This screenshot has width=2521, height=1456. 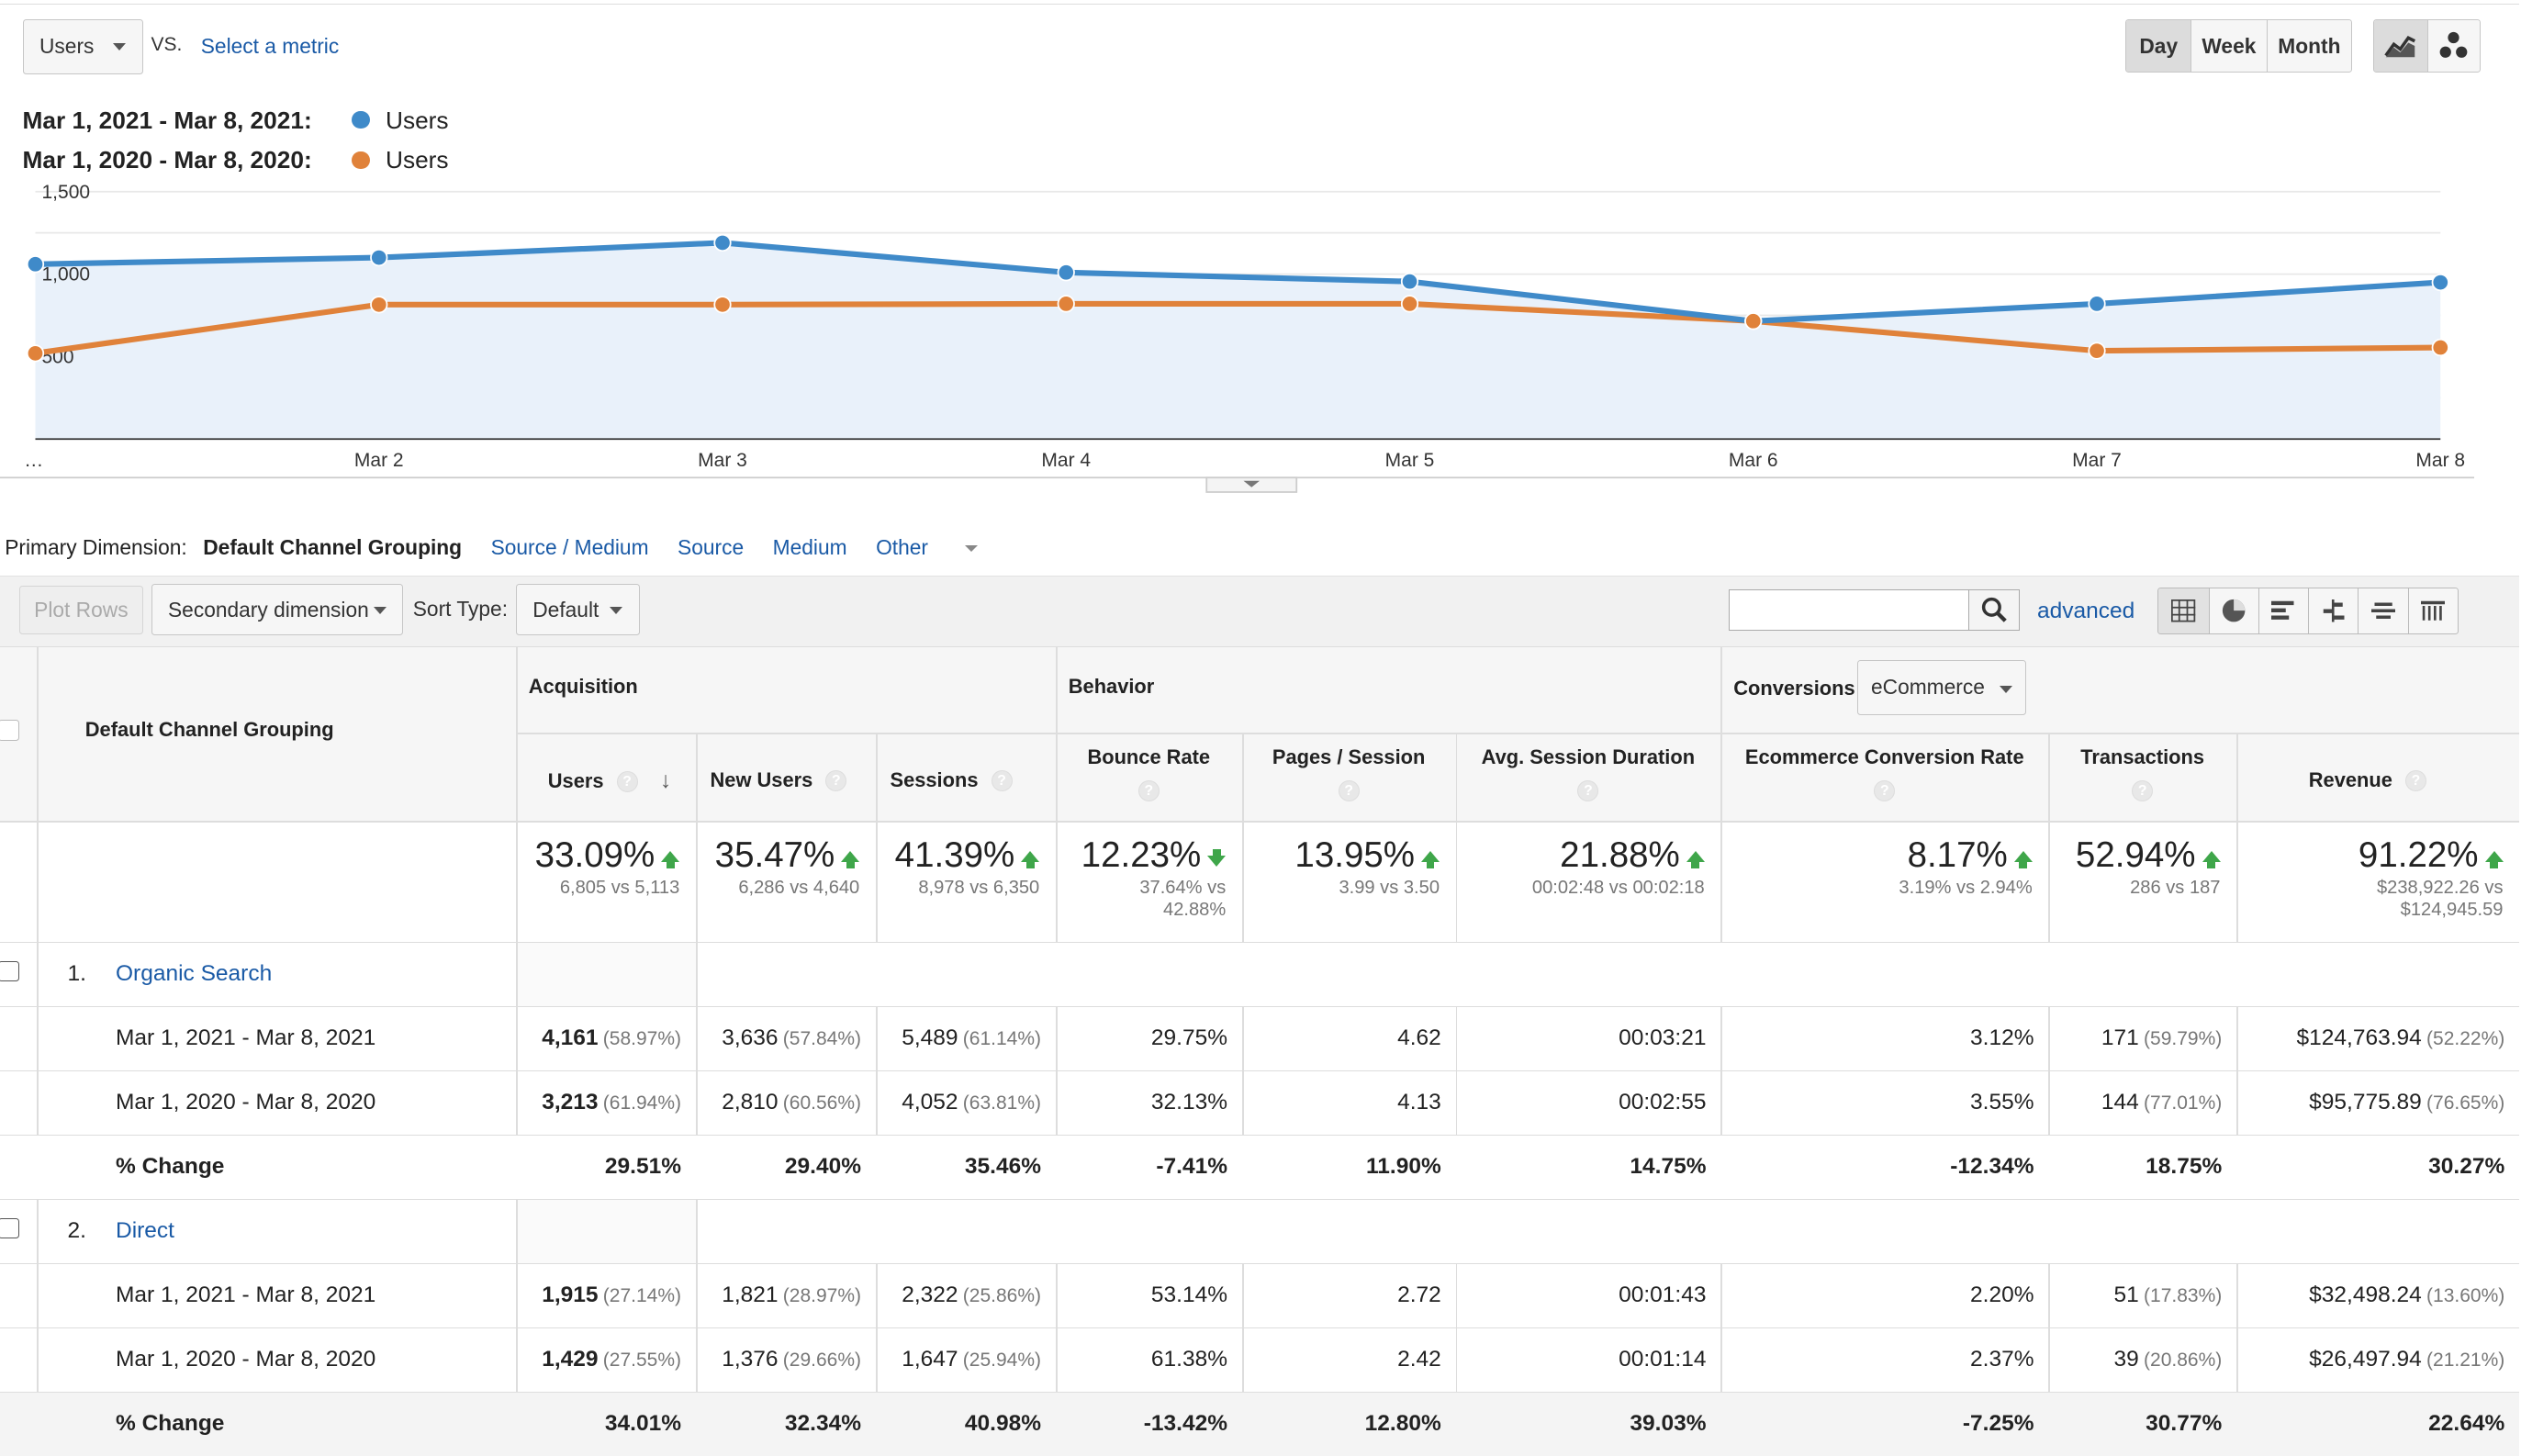 What do you see at coordinates (570, 1037) in the screenshot?
I see `metric-value: 4,161` at bounding box center [570, 1037].